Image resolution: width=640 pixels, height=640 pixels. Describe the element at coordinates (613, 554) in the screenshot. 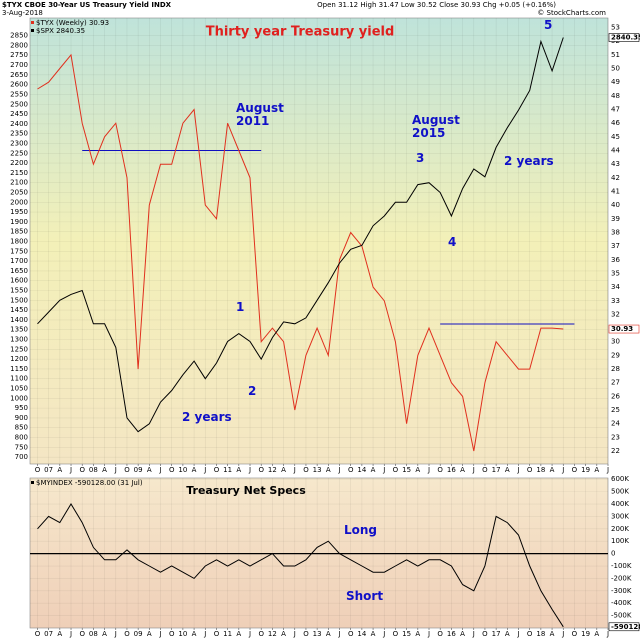

I see `y-tick-label: 0` at that location.